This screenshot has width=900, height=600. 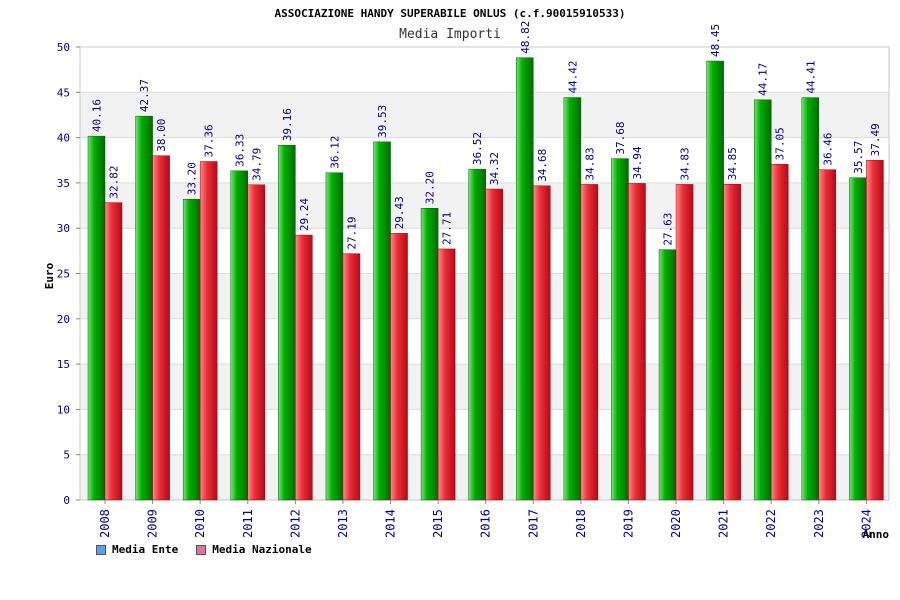 I want to click on x-tick-label: 2022, so click(x=771, y=523).